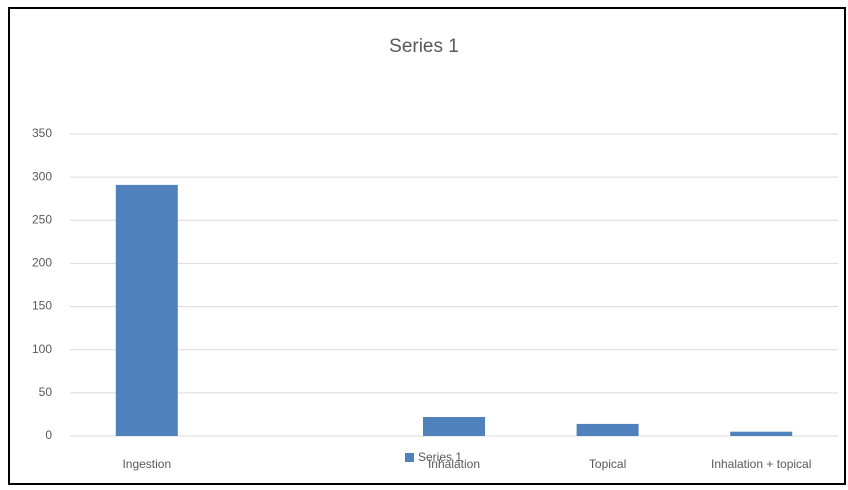  Describe the element at coordinates (409, 457) in the screenshot. I see `legend-swatch` at that location.